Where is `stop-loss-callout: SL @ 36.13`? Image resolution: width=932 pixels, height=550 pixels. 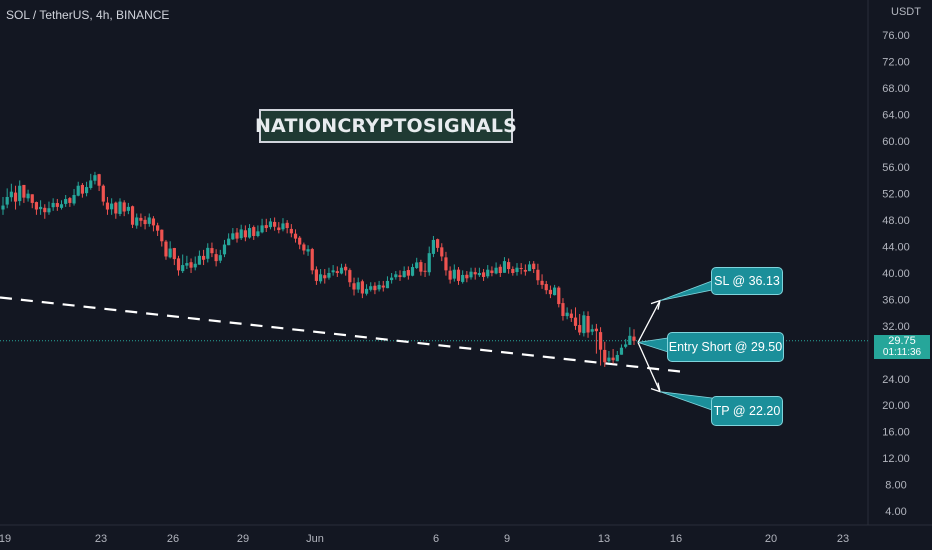
stop-loss-callout: SL @ 36.13 is located at coordinates (747, 281).